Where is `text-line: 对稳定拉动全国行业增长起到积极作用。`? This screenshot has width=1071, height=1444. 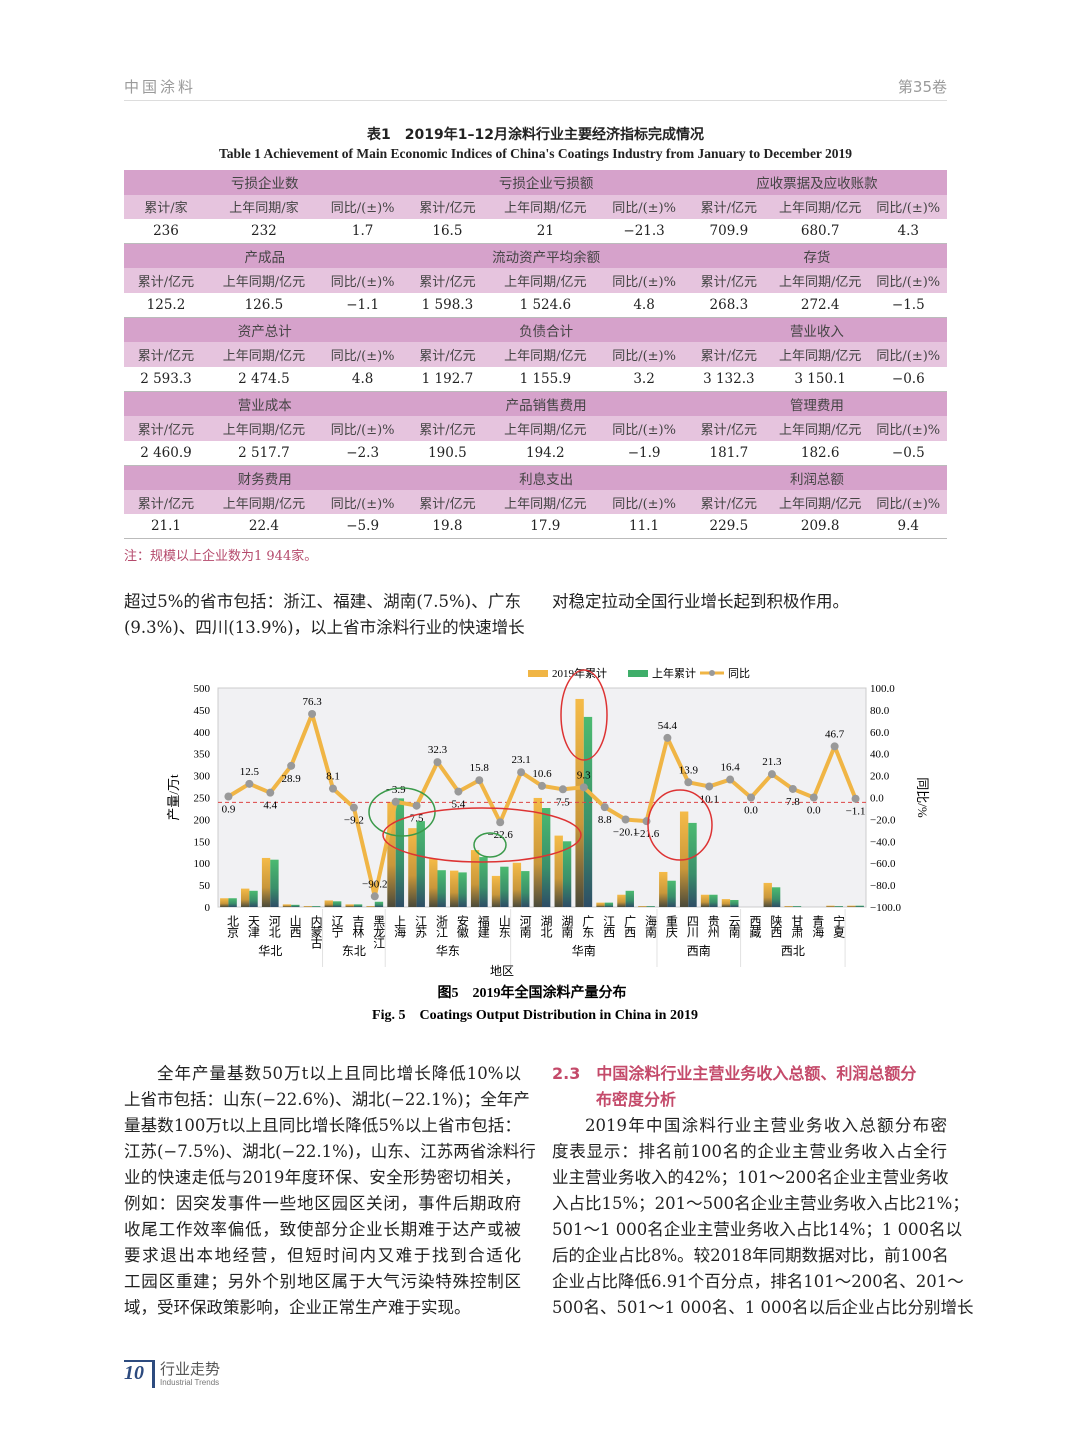
text-line: 对稳定拉动全国行业增长起到积极作用。 is located at coordinates (700, 601).